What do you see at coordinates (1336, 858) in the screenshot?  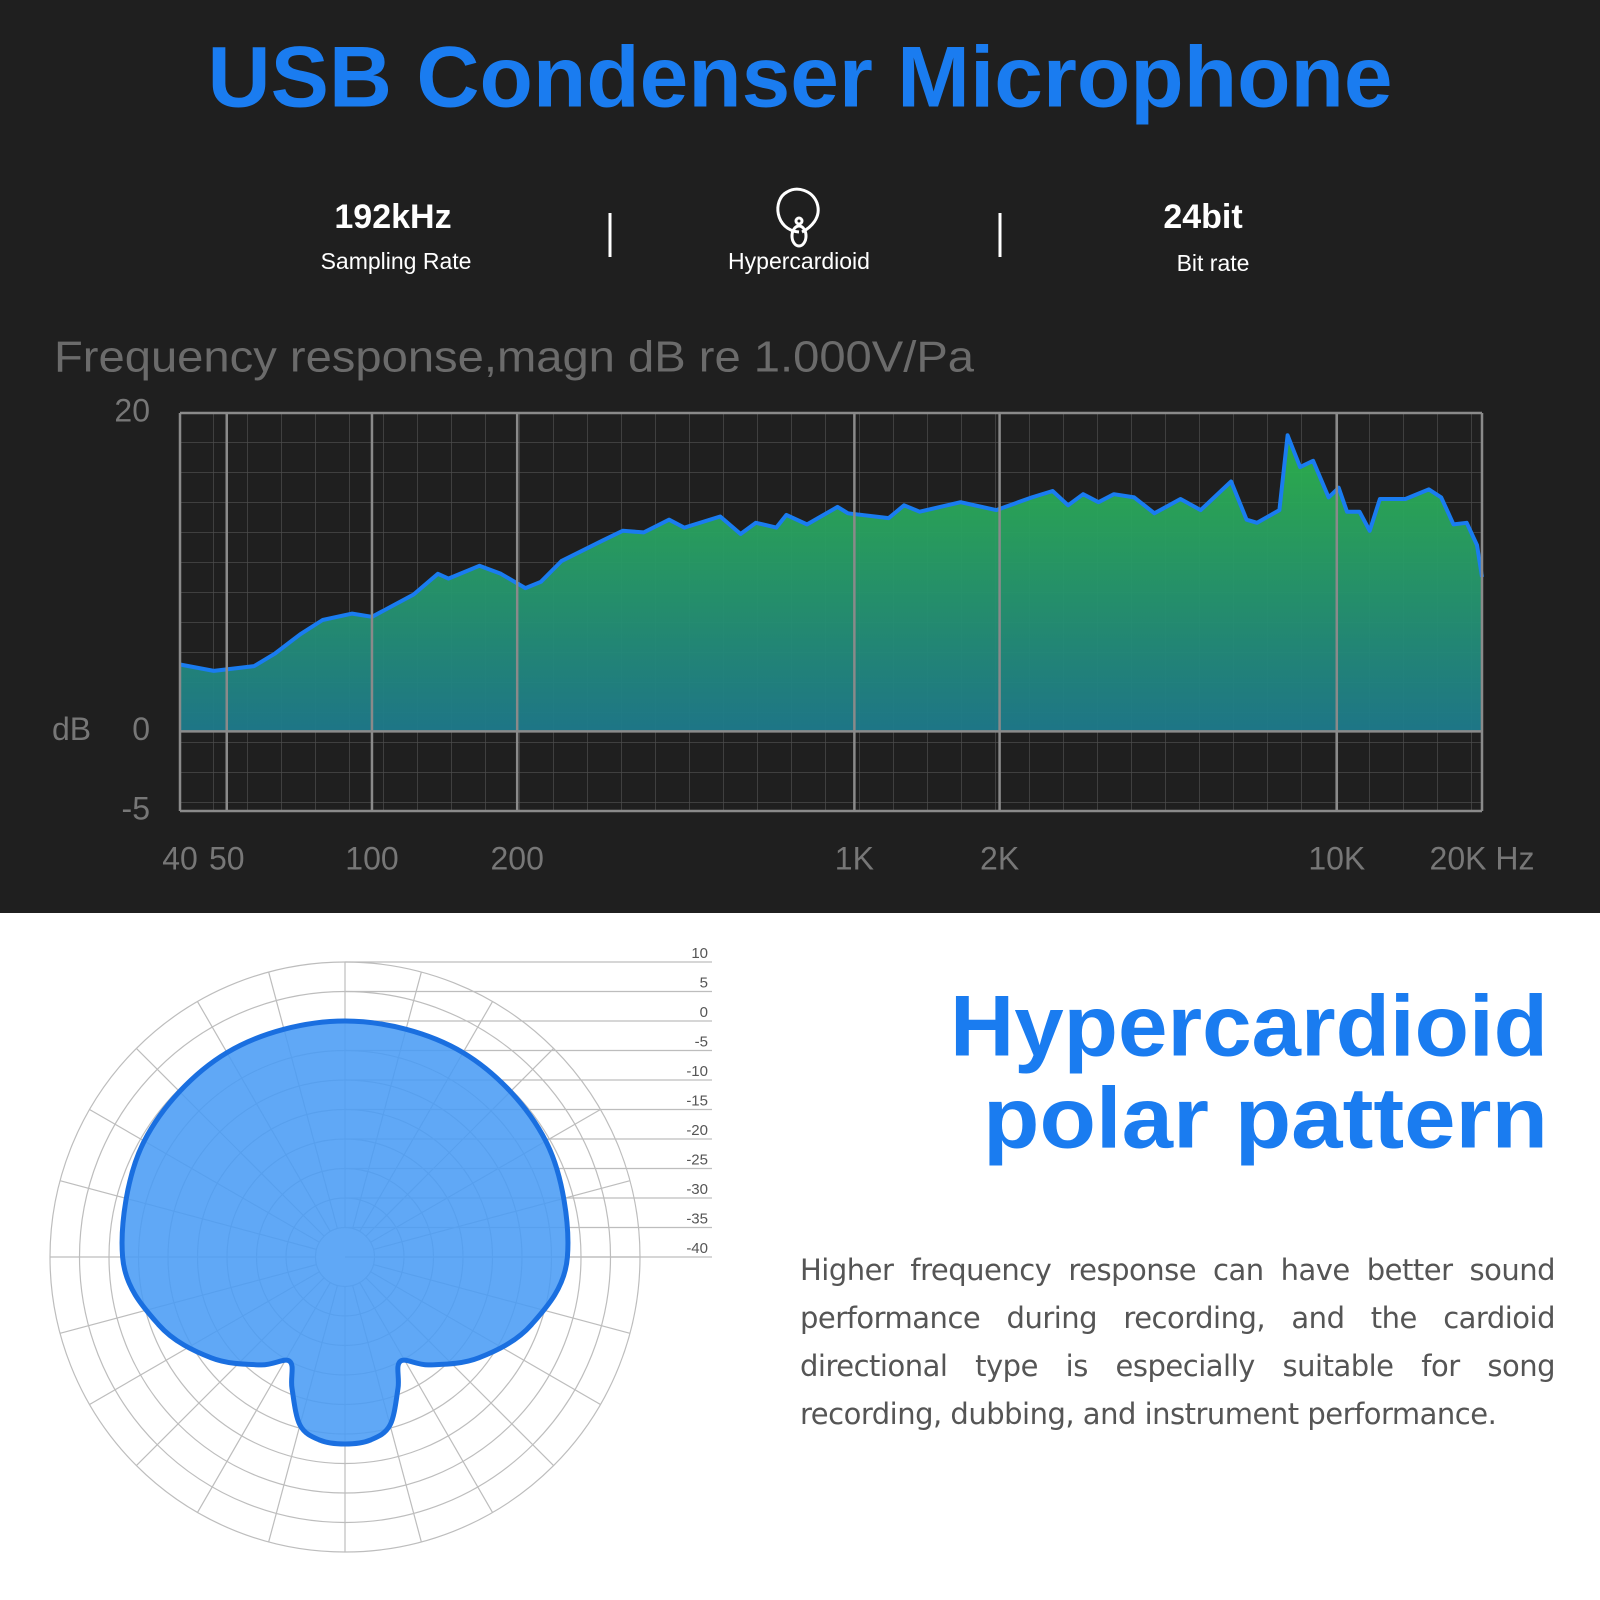 I see `x-tick-label: 10K` at bounding box center [1336, 858].